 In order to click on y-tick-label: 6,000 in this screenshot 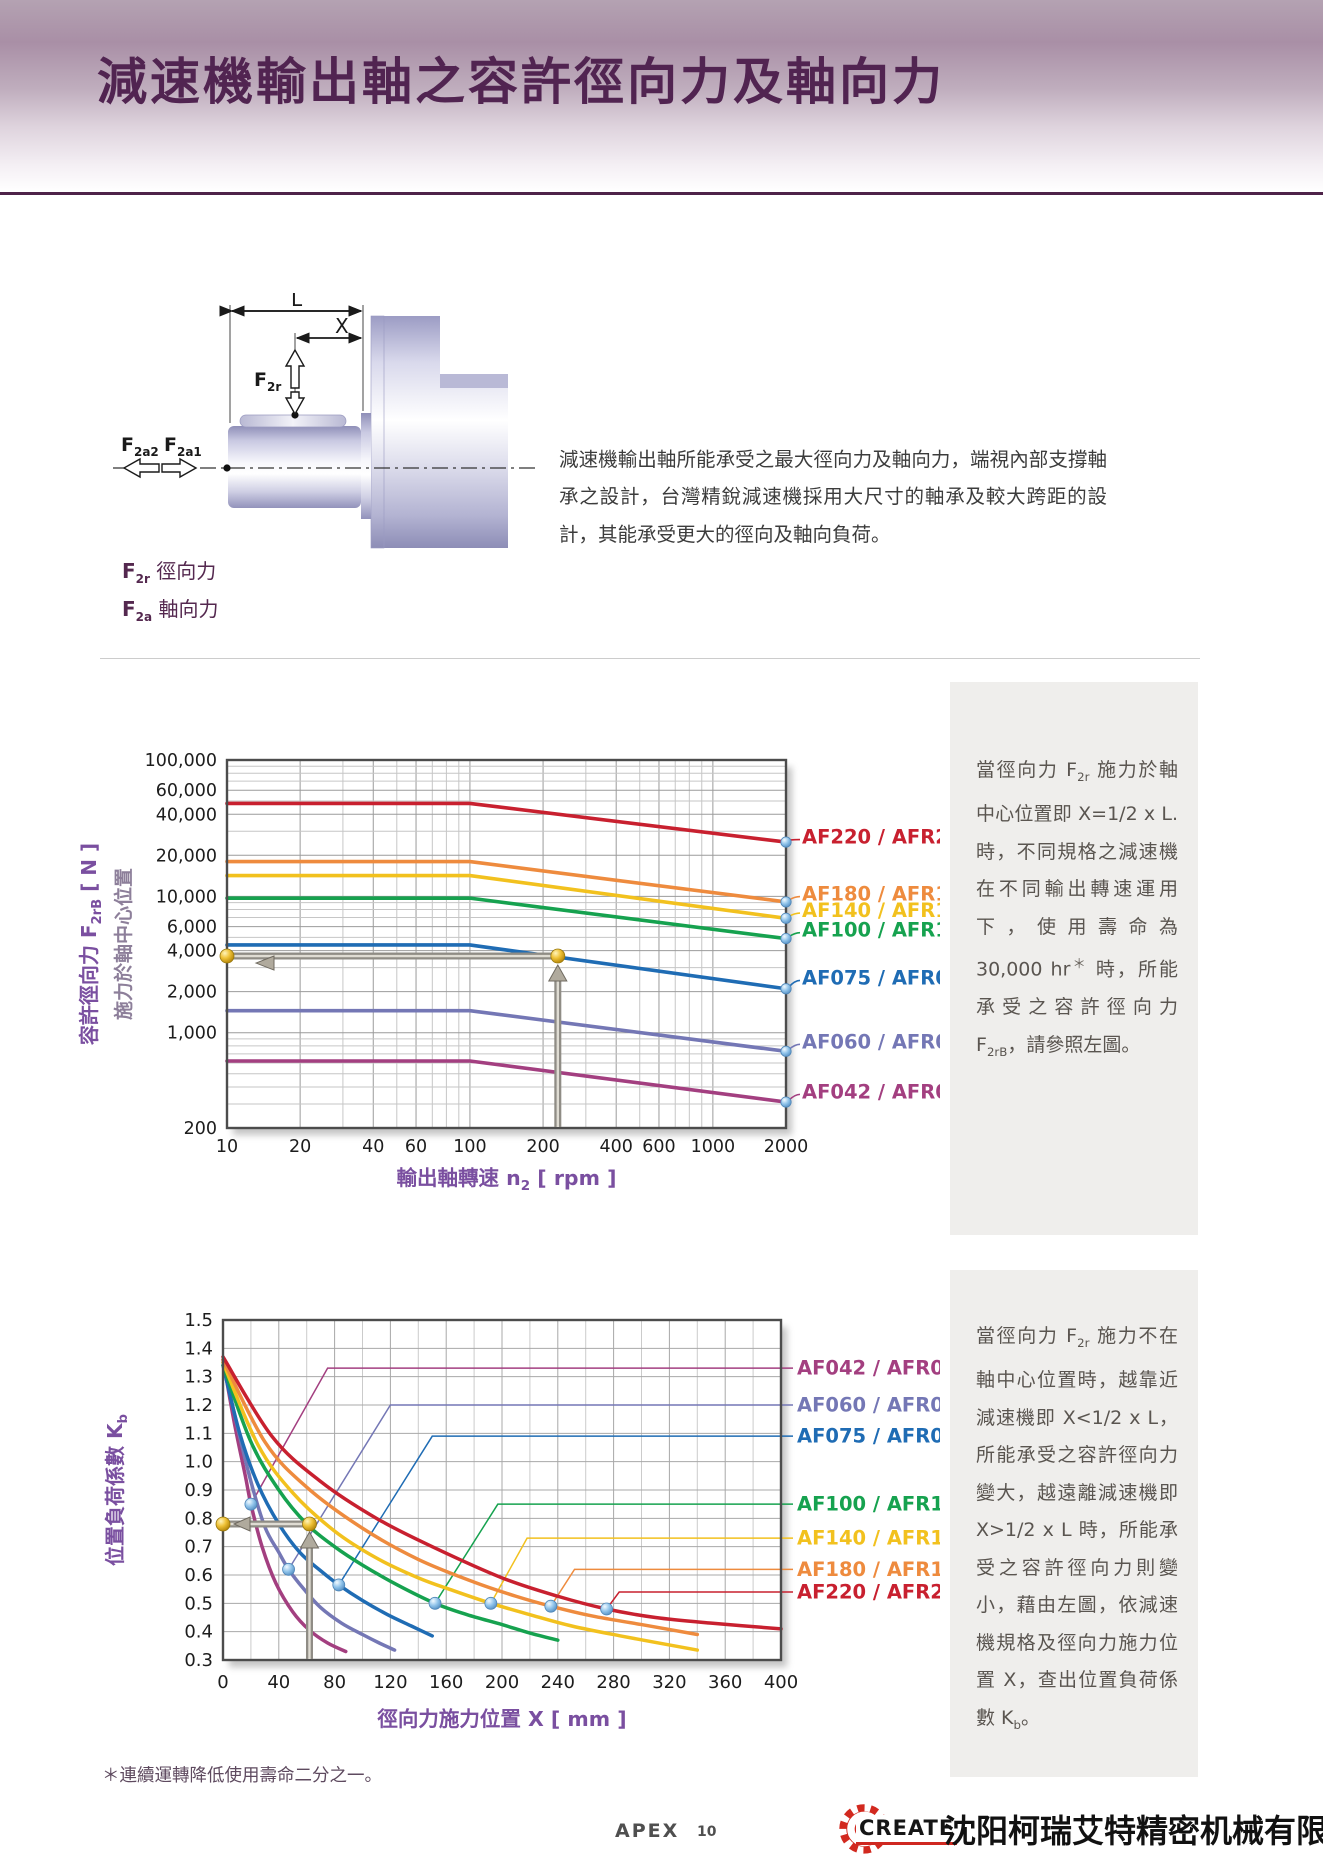, I will do `click(192, 928)`.